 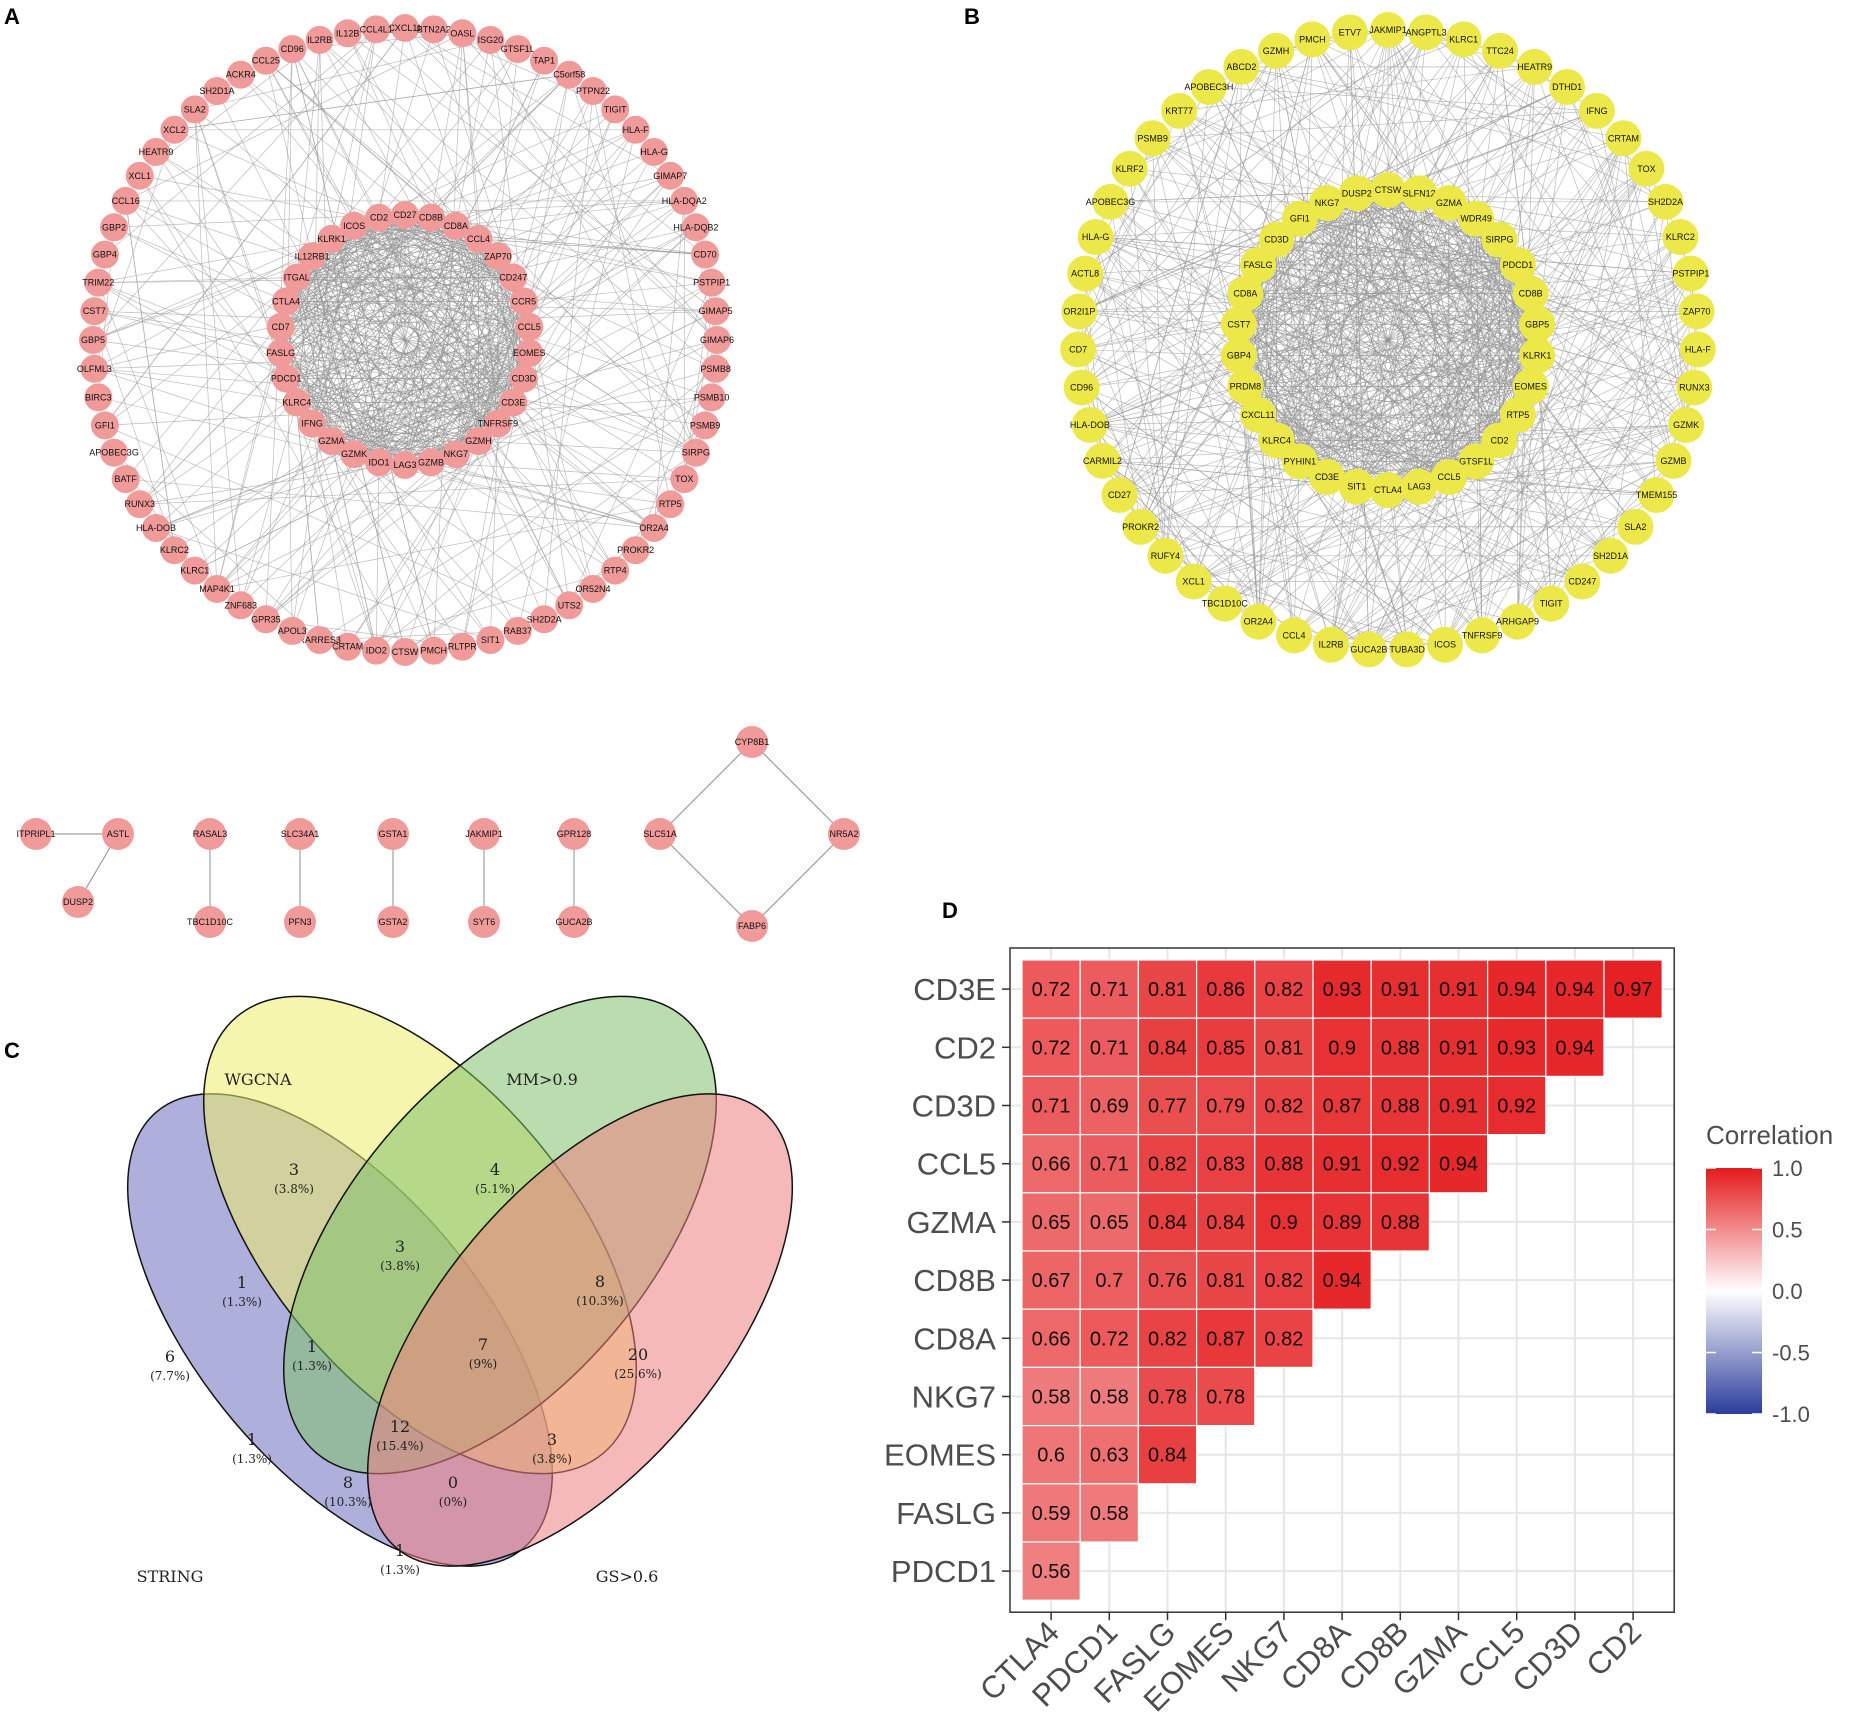 I want to click on node-label: GFI1, so click(x=105, y=425).